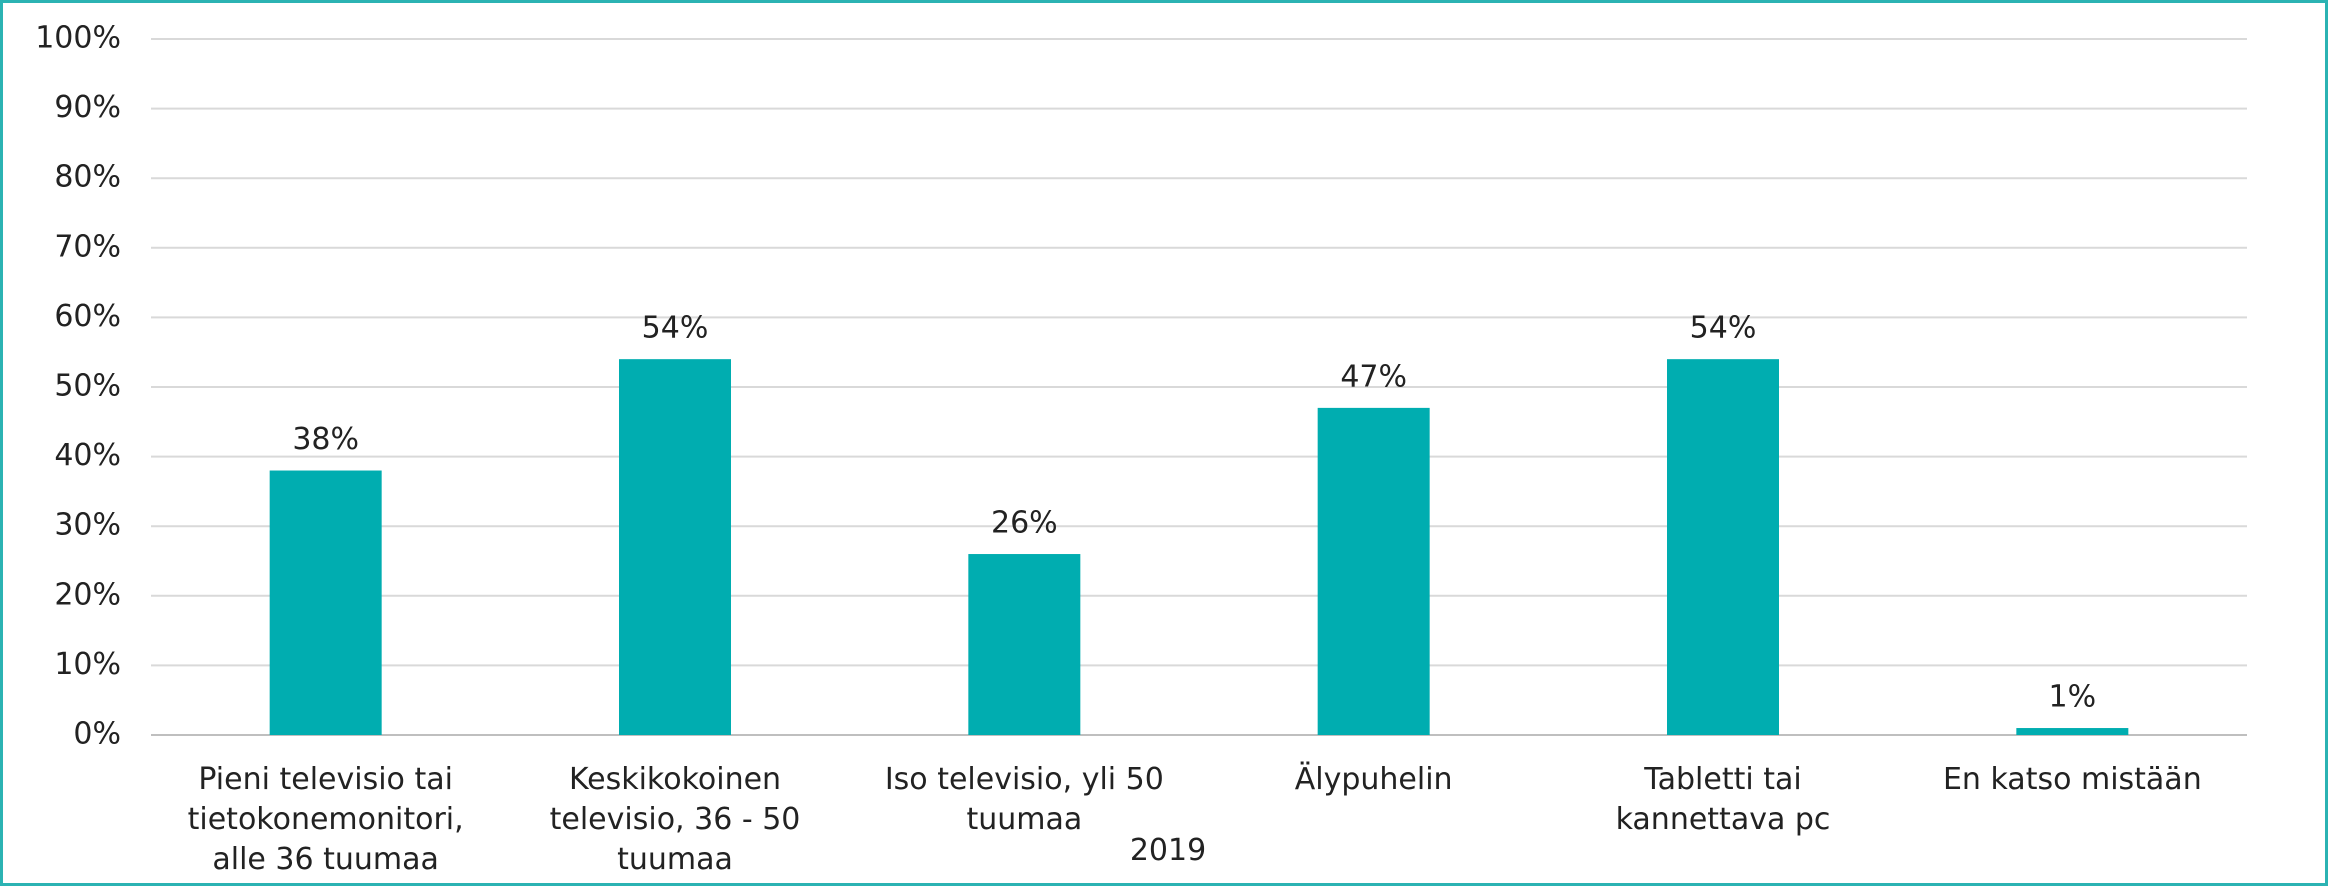 The image size is (2328, 886). I want to click on x-axis-label: 2019, so click(1168, 850).